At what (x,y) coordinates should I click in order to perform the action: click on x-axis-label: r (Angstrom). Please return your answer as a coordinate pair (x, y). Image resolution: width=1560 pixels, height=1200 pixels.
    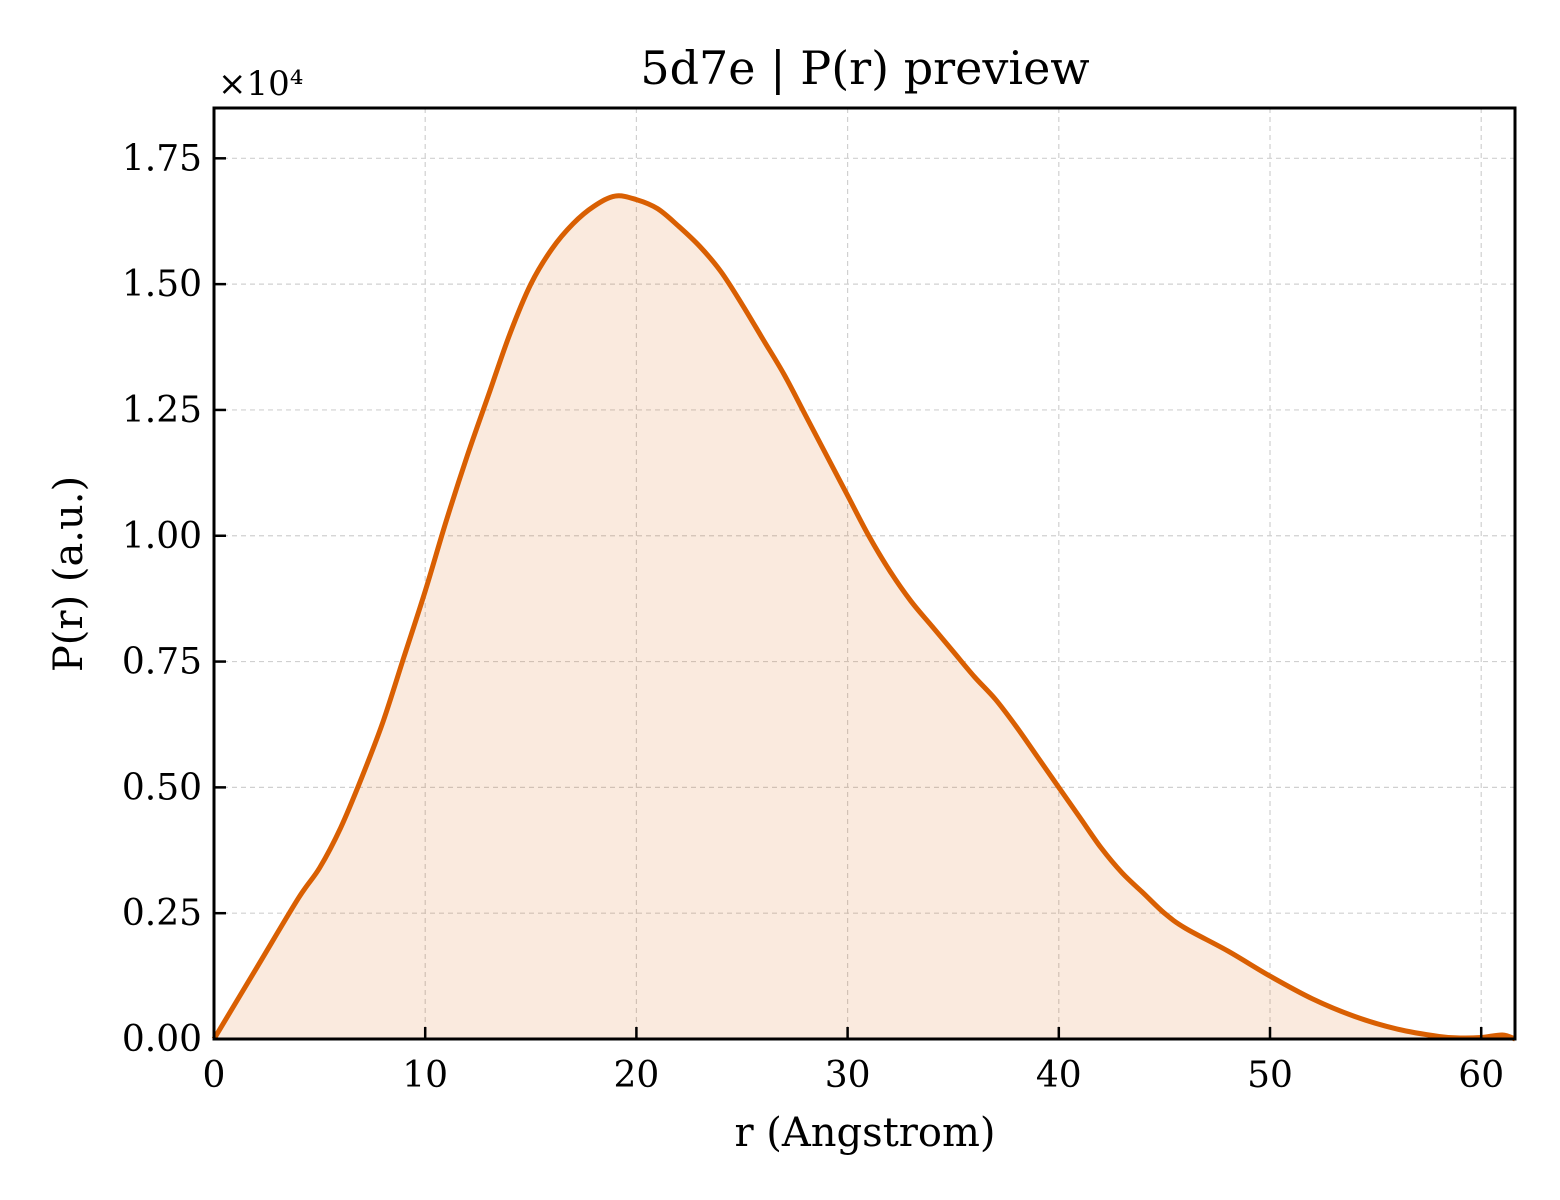
    Looking at the image, I should click on (864, 1133).